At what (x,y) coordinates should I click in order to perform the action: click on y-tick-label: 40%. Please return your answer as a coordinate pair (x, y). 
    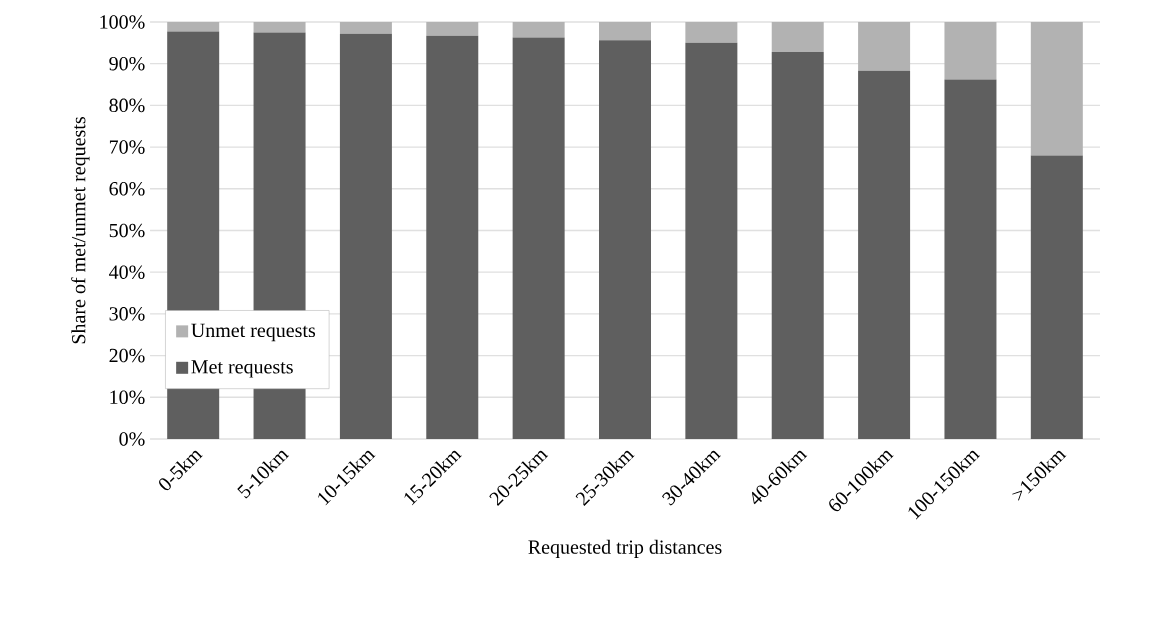
    Looking at the image, I should click on (127, 272).